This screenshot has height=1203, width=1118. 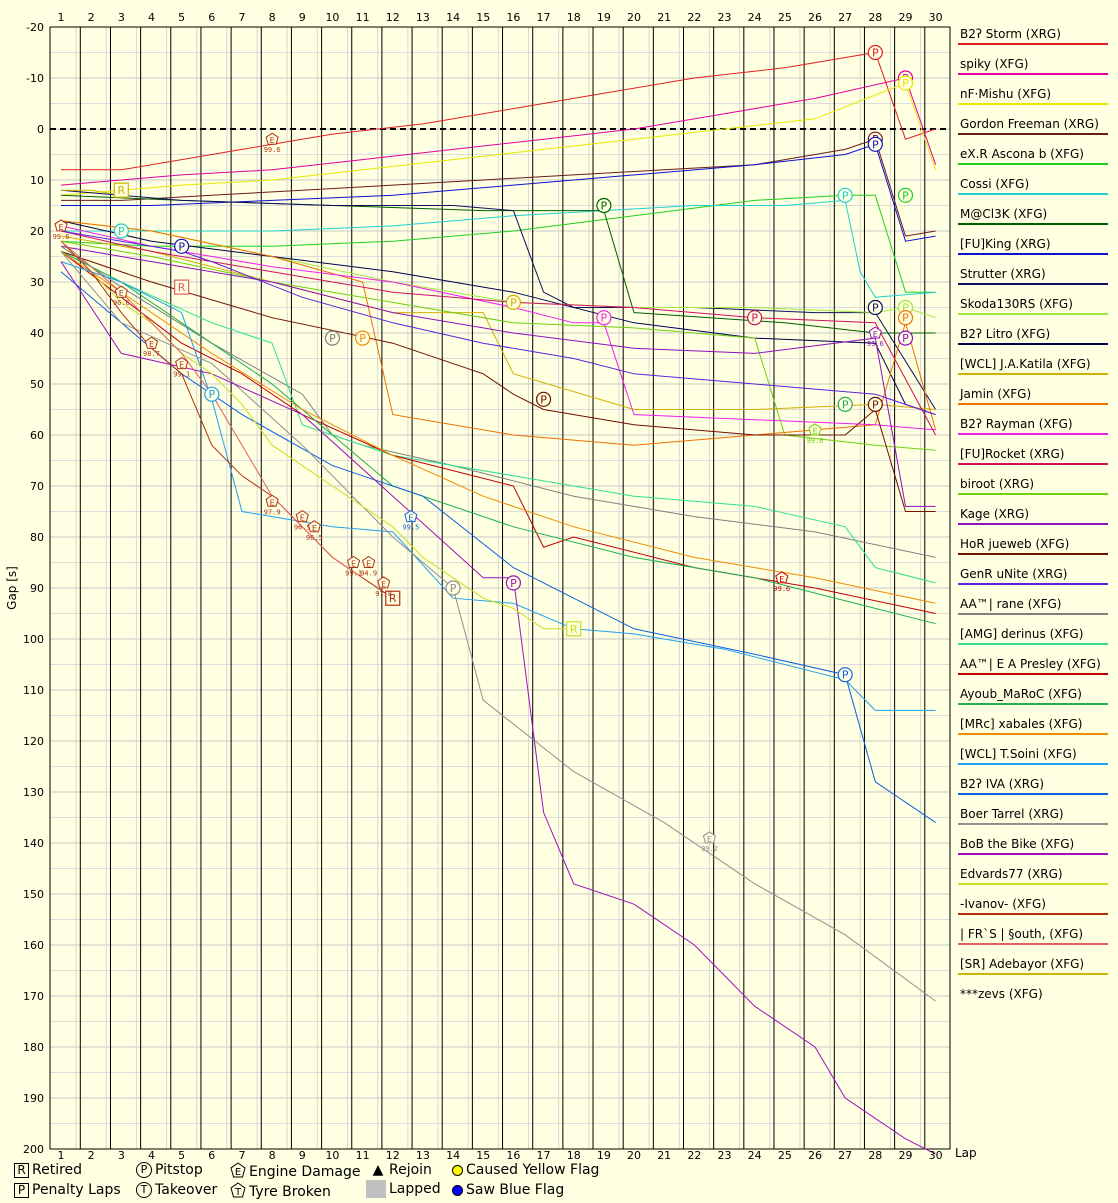 What do you see at coordinates (1033, 372) in the screenshot?
I see `legend-item: [WCL] J.A.Katila (XFG)` at bounding box center [1033, 372].